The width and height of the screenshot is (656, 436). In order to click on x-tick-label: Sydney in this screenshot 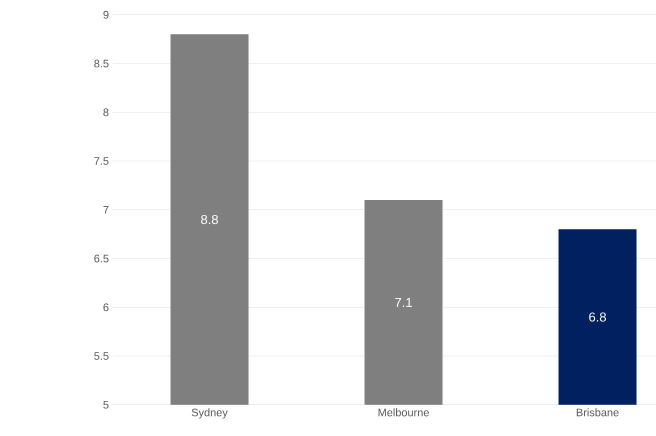, I will do `click(210, 413)`.